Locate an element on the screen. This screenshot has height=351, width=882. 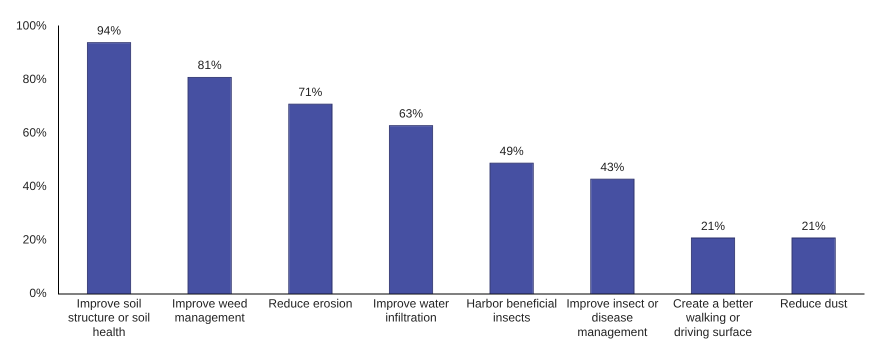
data-label: 71% is located at coordinates (310, 91).